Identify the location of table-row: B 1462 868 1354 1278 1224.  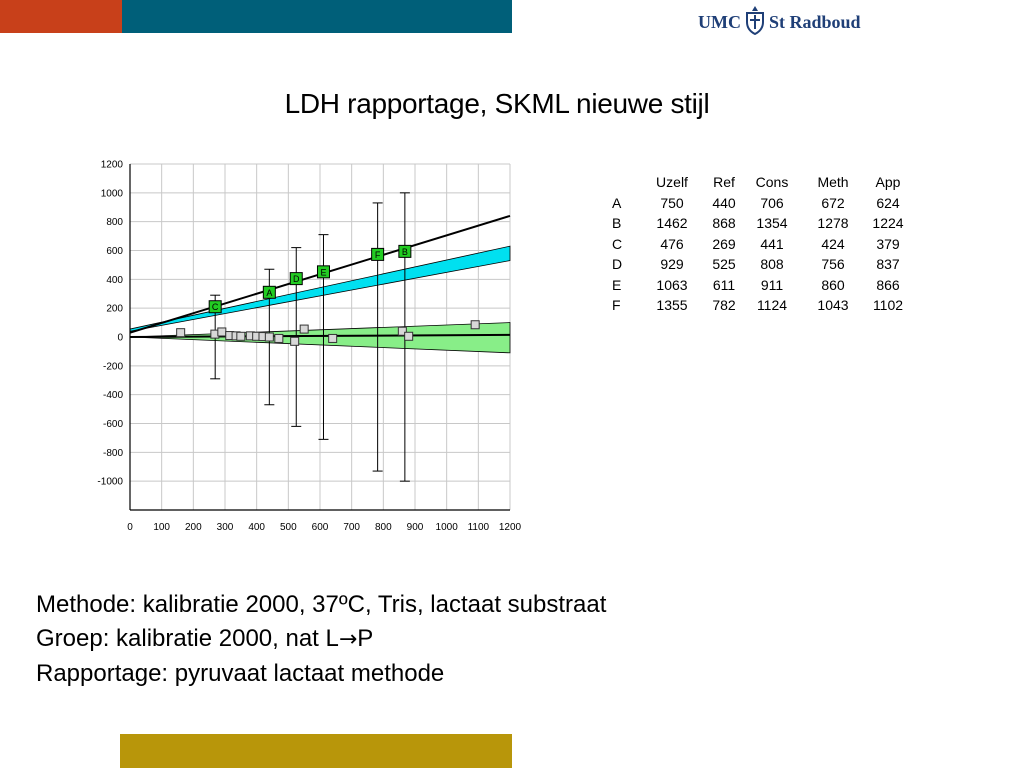
(759, 223).